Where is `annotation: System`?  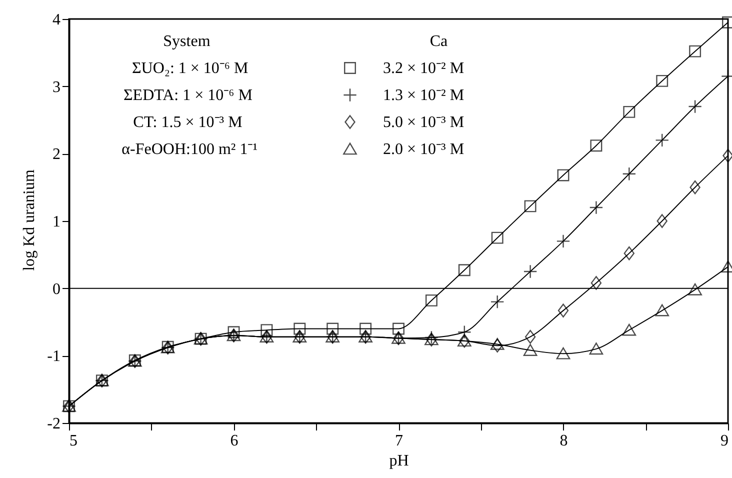 annotation: System is located at coordinates (187, 41).